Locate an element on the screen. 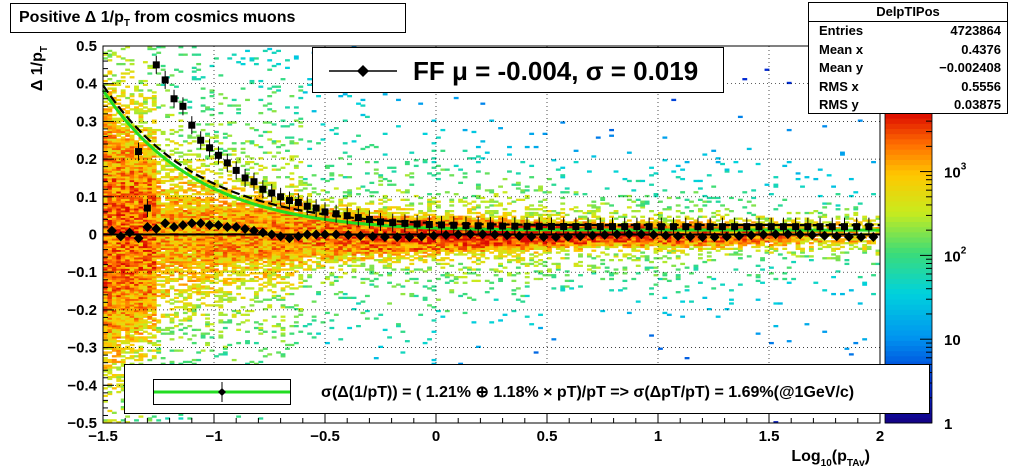 The image size is (1036, 469). colorbar-tick-label: 1 is located at coordinates (948, 424).